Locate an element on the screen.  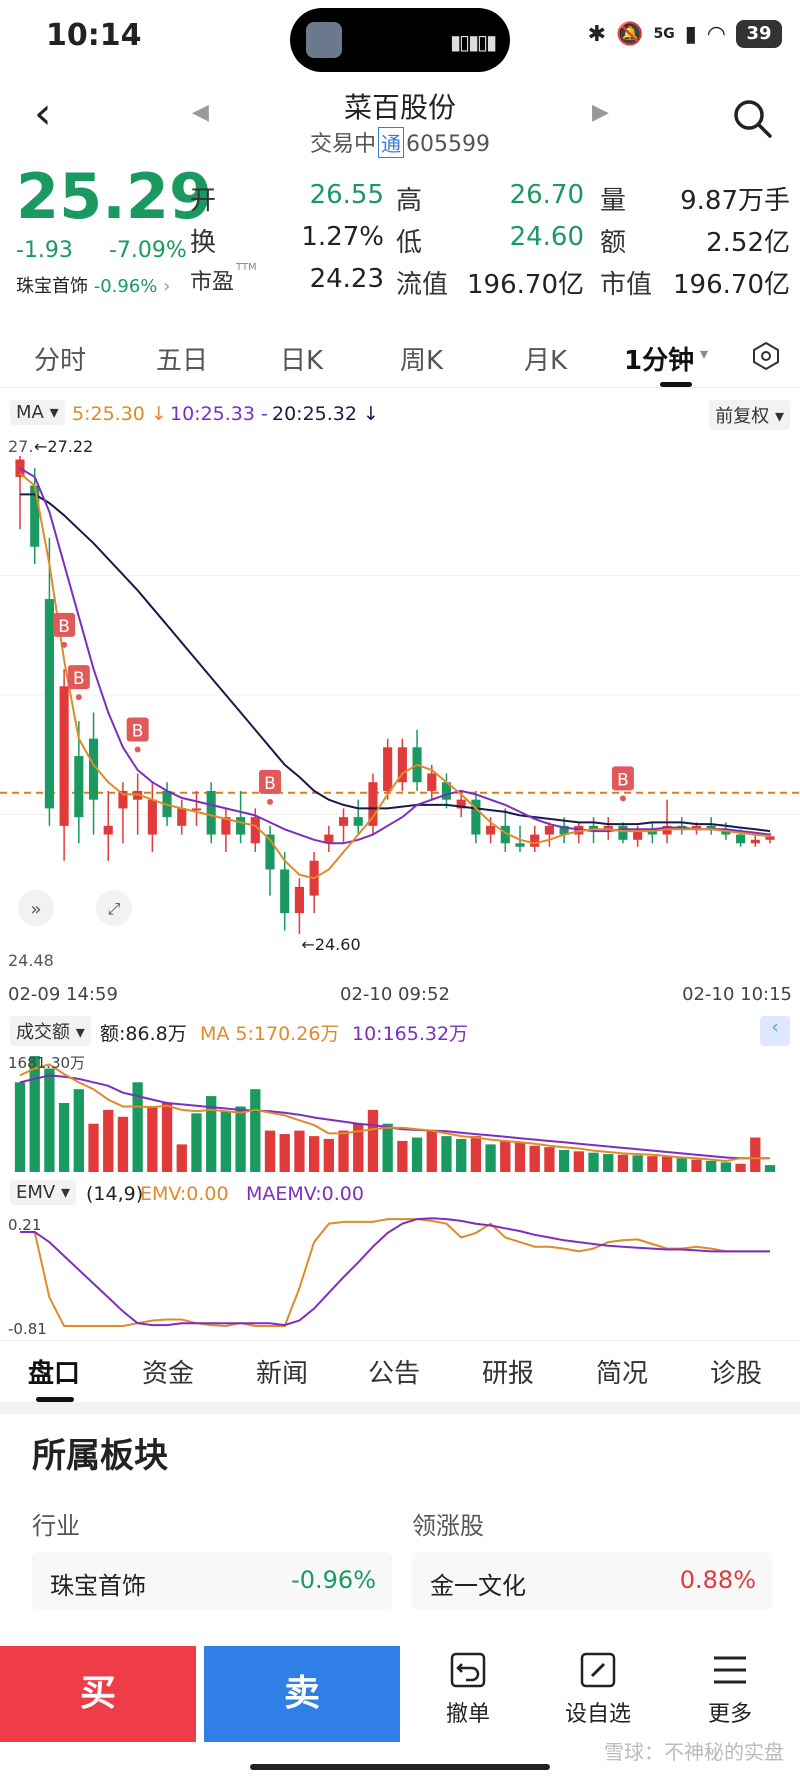
price-axis-top: 27. is located at coordinates (20, 446).